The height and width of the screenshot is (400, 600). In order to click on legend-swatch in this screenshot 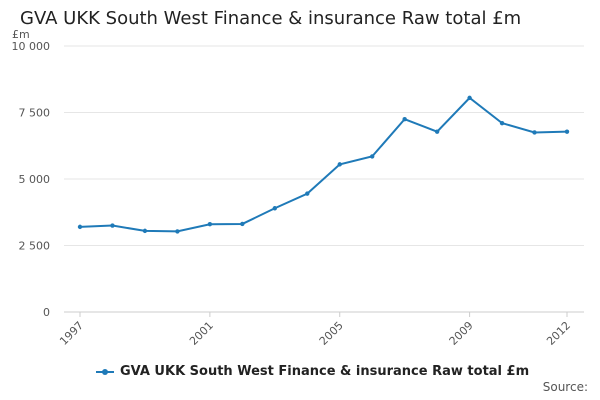, I will do `click(105, 372)`.